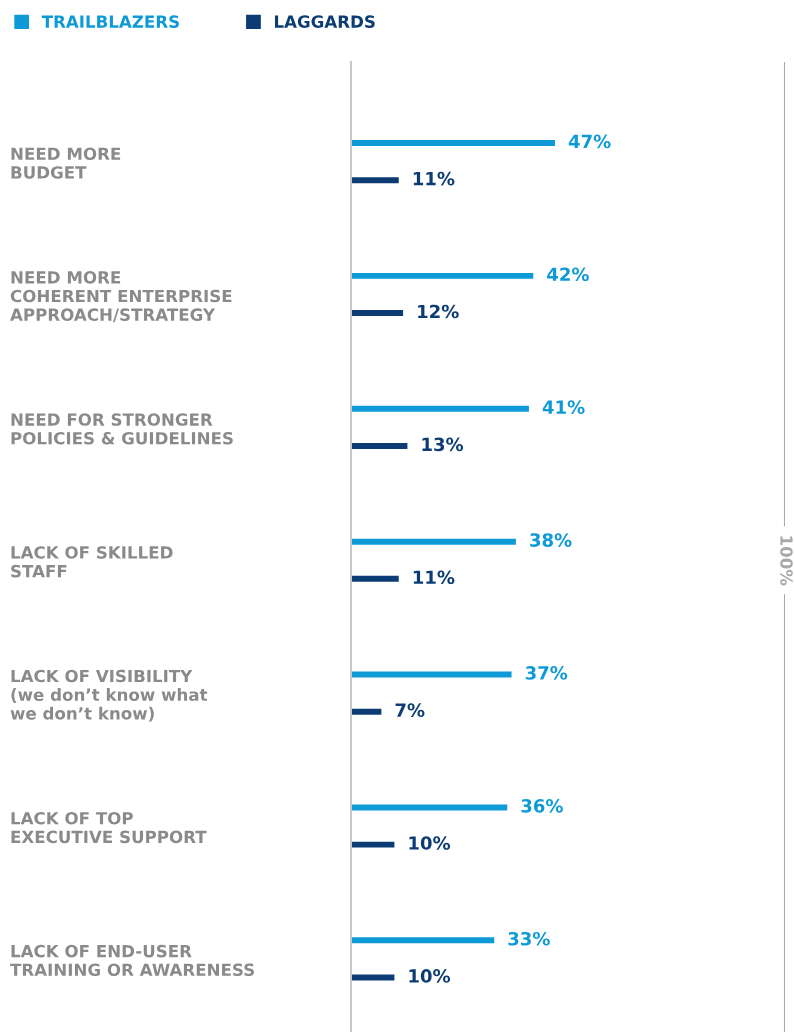  I want to click on y-tick-label: NEED FOR STRONGER POLICIES & GUIDELINES, so click(122, 429).